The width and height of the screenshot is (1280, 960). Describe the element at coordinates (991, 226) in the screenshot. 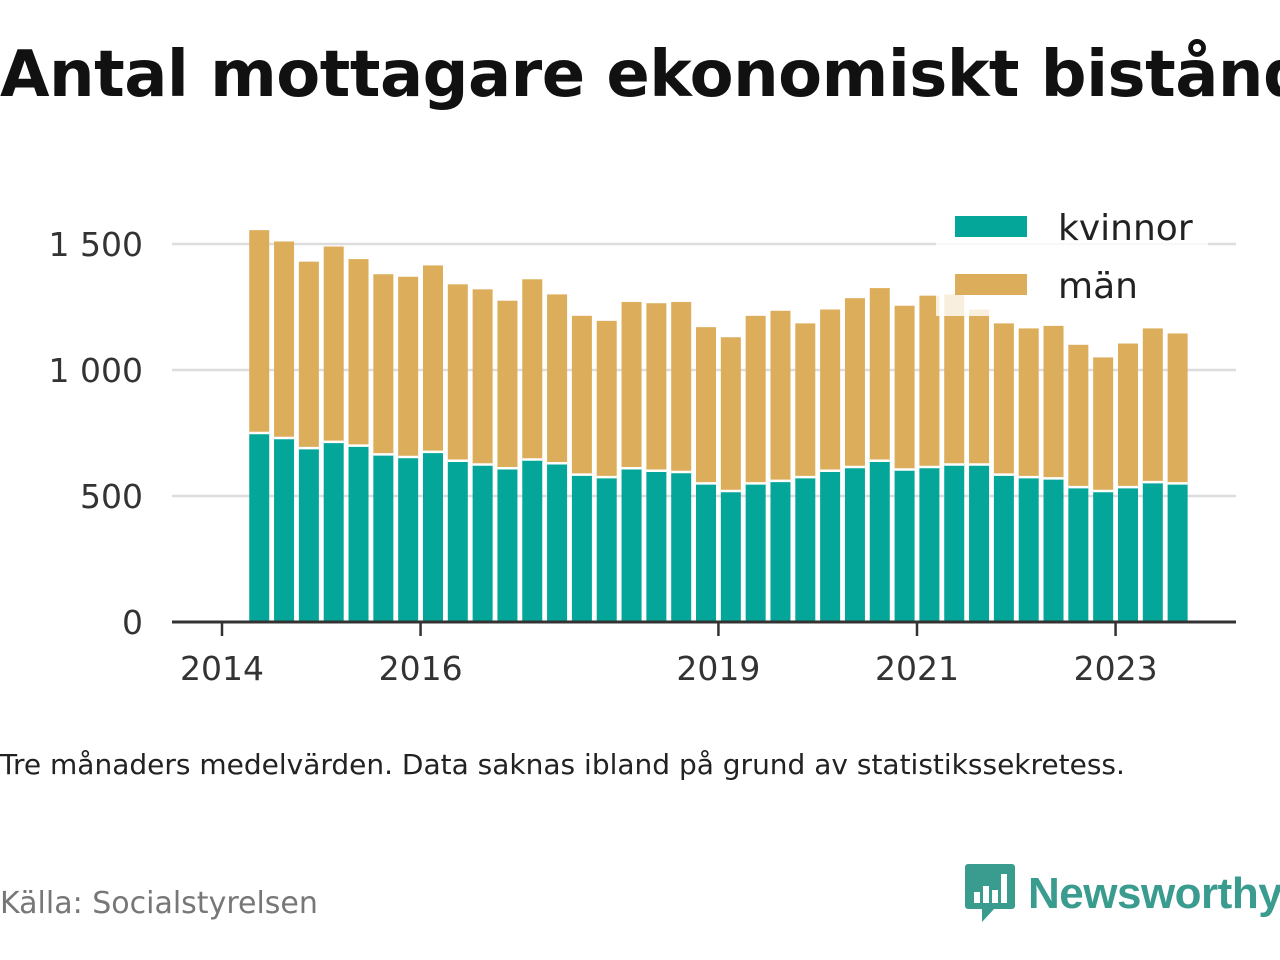

I see `legend-swatch-kvinnor` at that location.